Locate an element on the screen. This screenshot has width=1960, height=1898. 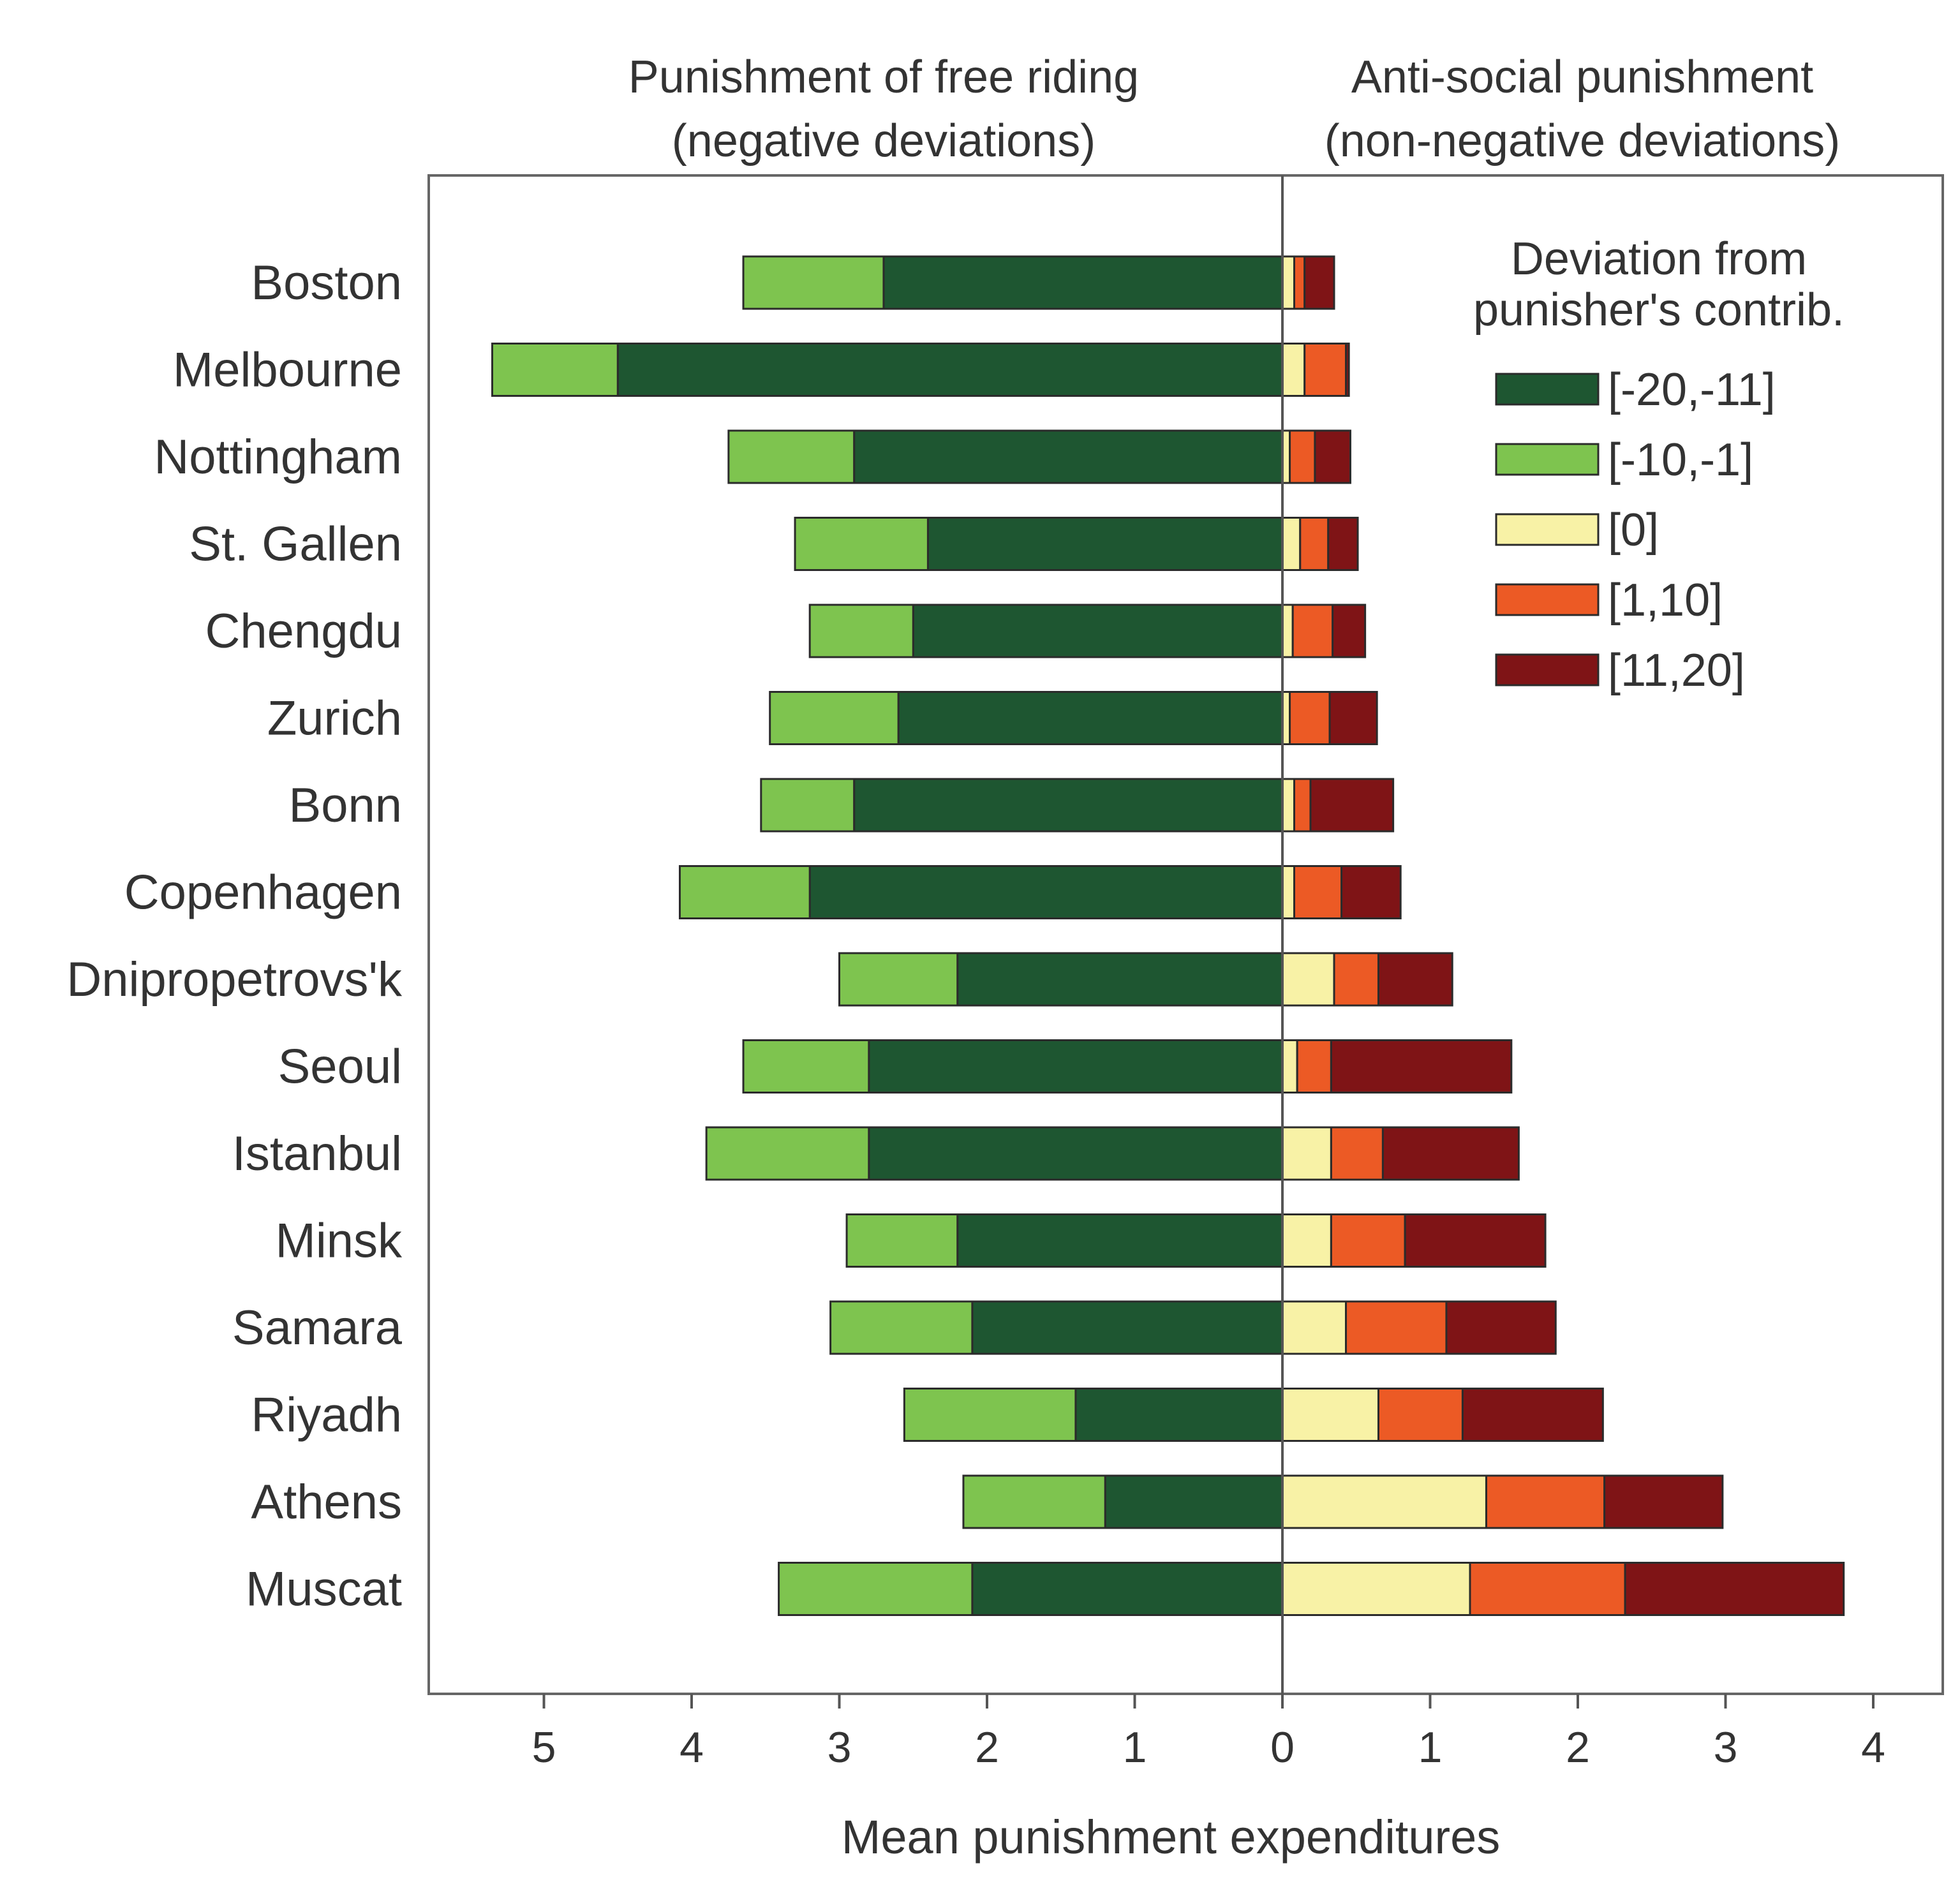
bar-boston-[0] is located at coordinates (1288, 282).